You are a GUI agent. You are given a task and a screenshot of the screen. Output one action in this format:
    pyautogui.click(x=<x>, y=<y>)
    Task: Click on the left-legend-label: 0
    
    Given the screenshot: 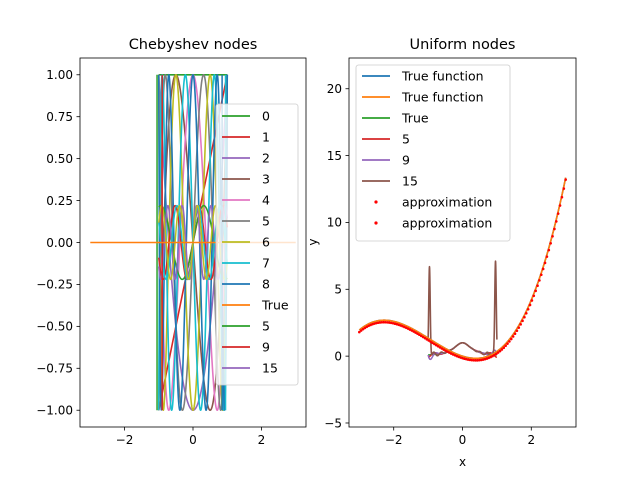 What is the action you would take?
    pyautogui.click(x=266, y=116)
    